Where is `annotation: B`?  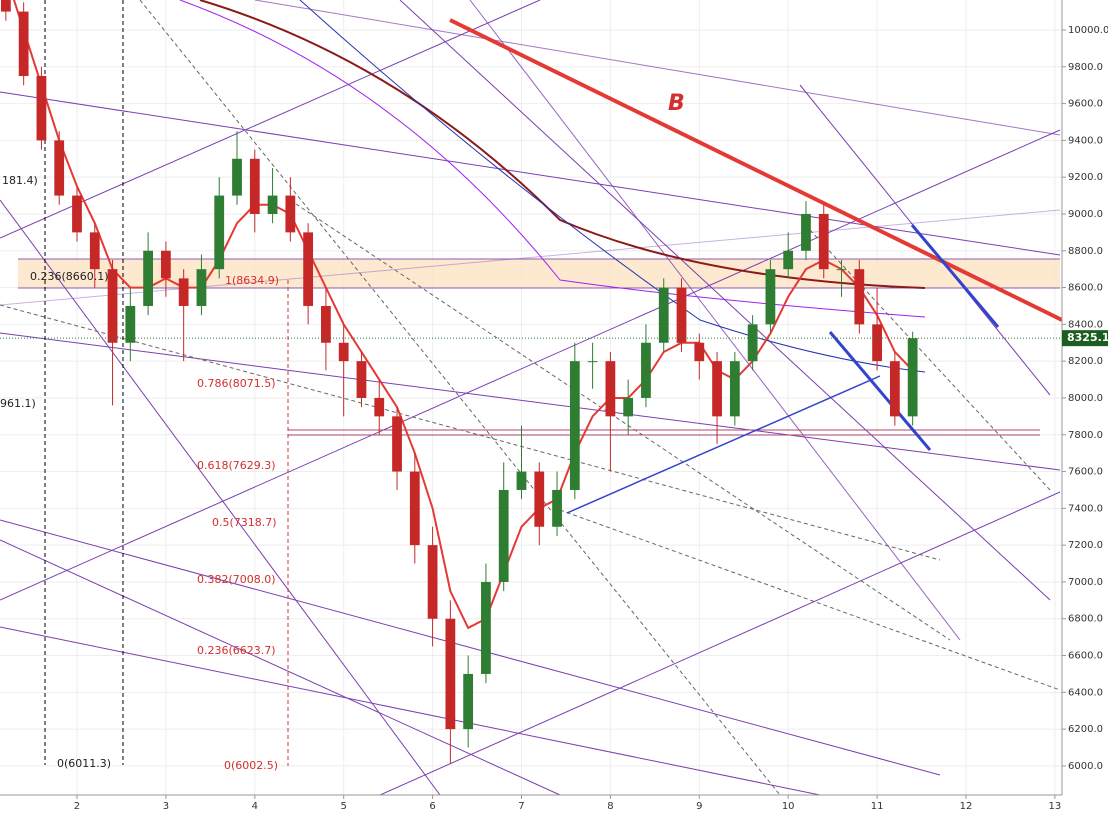 annotation: B is located at coordinates (676, 103).